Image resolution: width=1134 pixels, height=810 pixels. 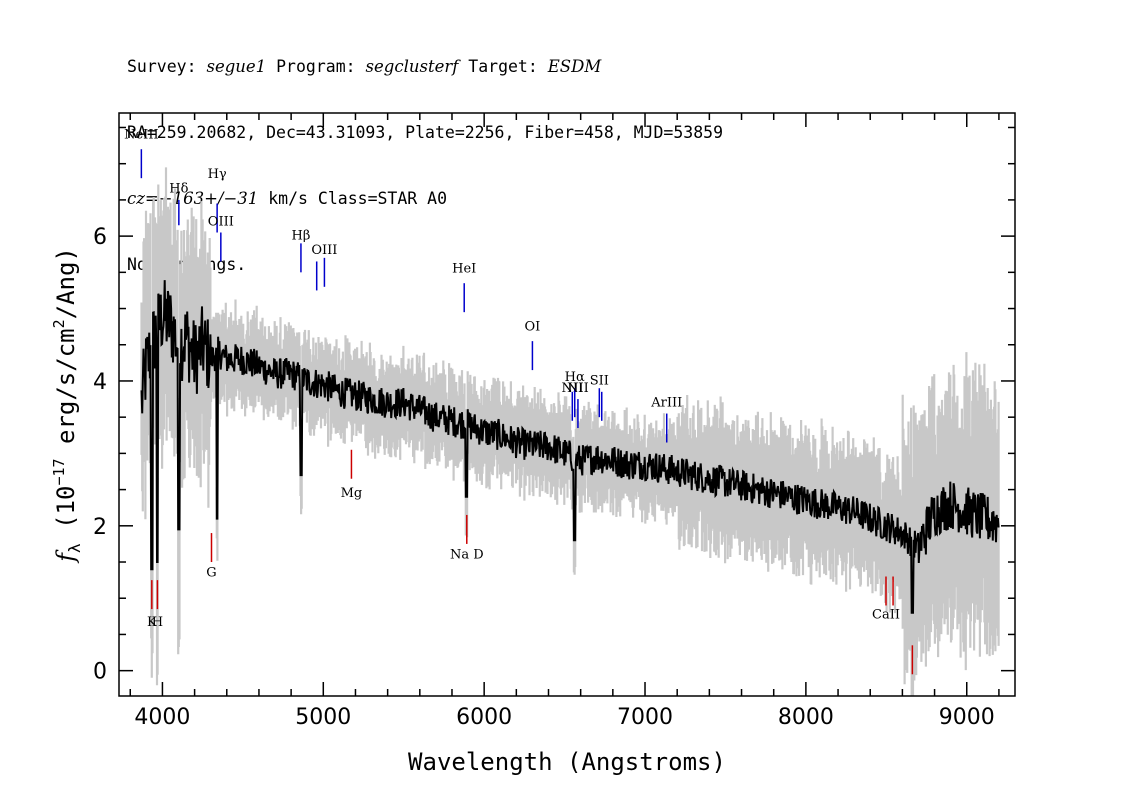 I want to click on line-label: ArIII, so click(x=666, y=402).